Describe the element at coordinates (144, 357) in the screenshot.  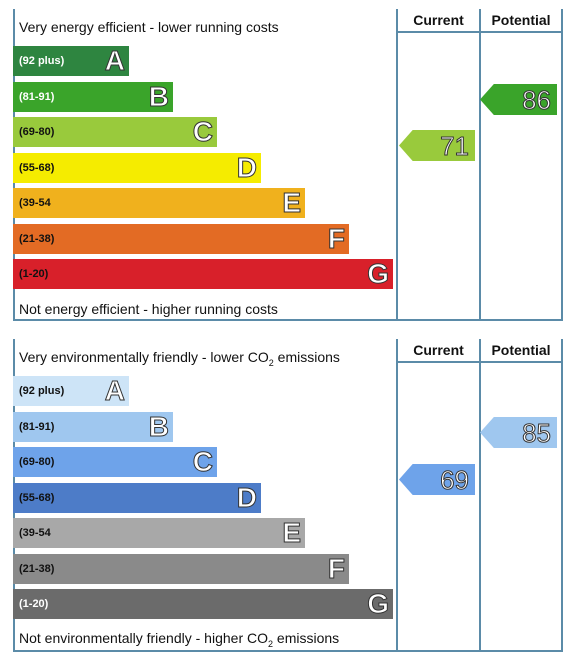
I see `environment-top-caption-pre: Very environmentally friendly - lower CO` at that location.